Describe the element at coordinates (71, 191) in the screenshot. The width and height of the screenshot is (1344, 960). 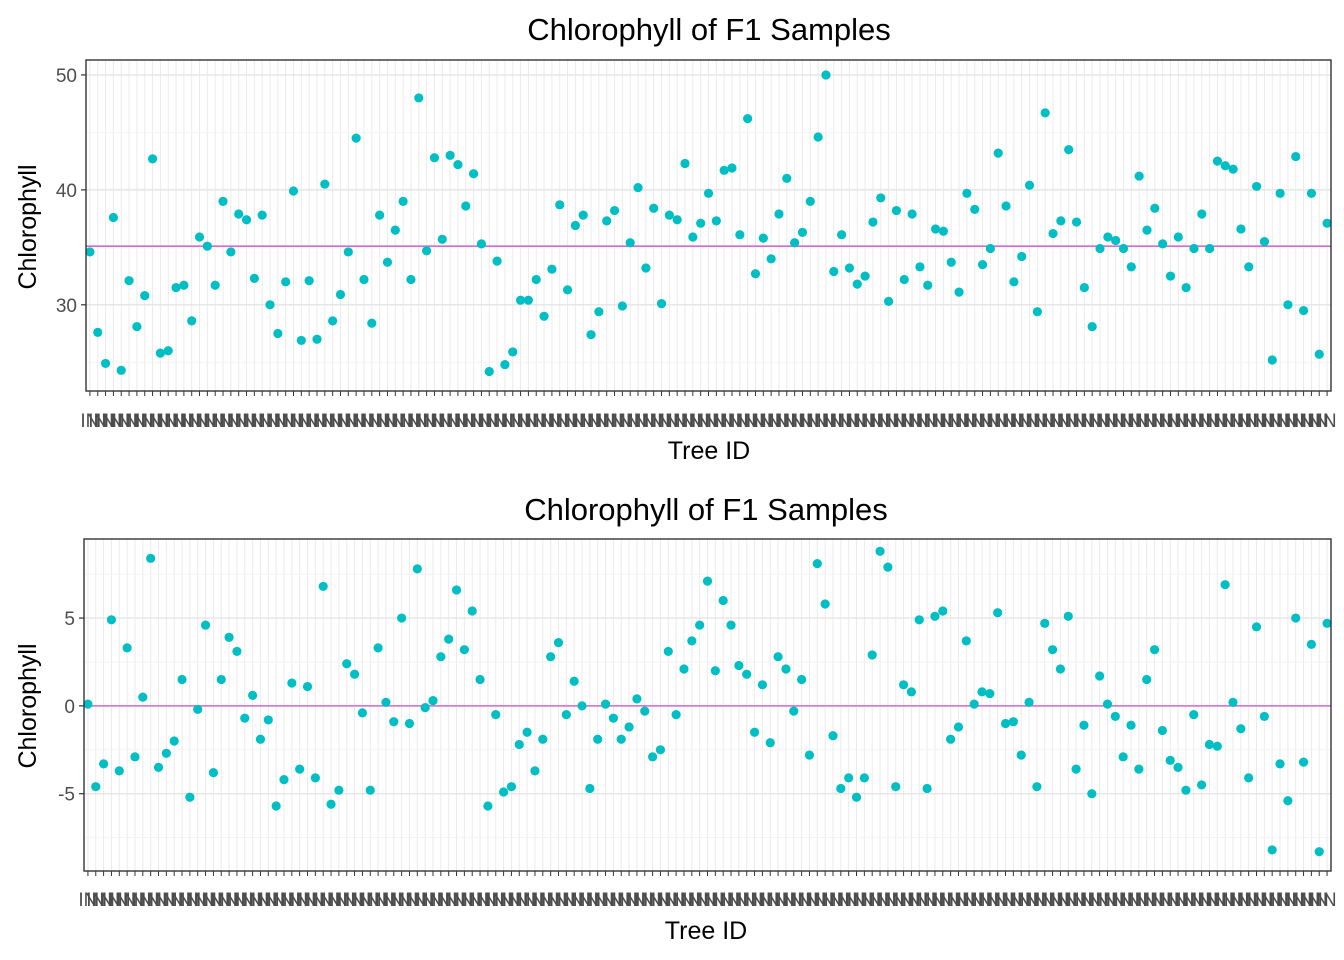
I see `y-ticks-1: 30 40 50` at that location.